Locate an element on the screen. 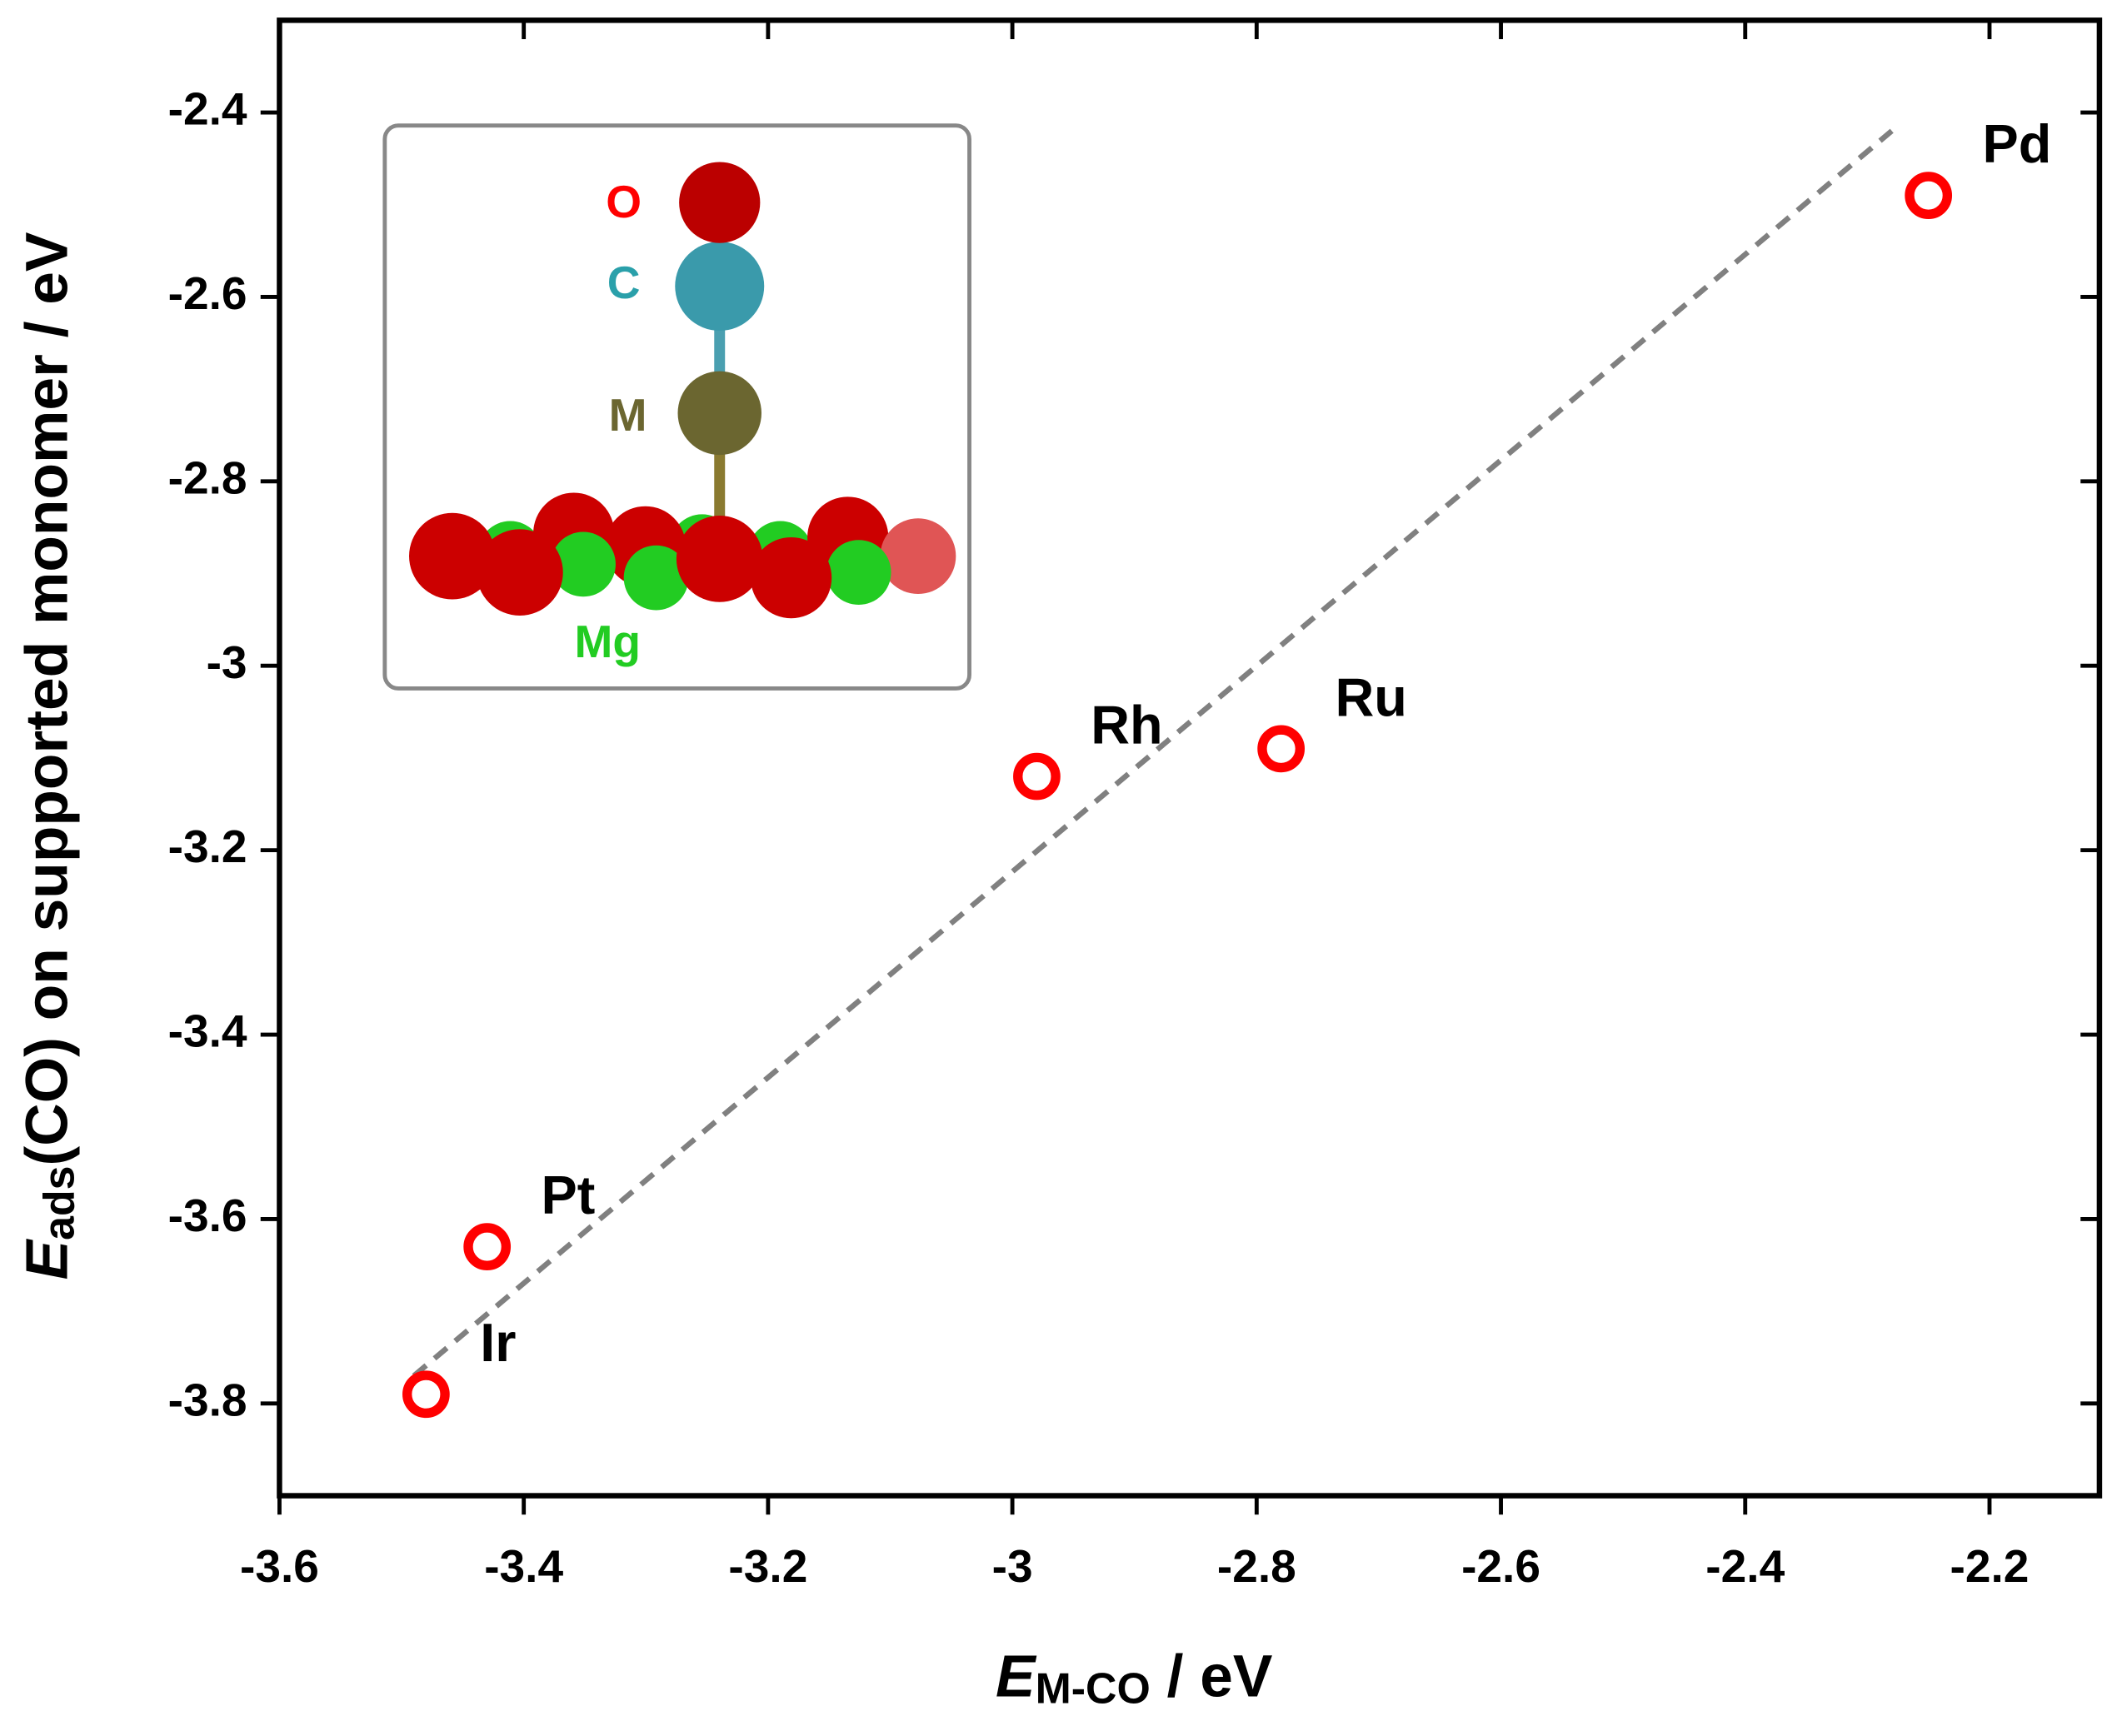  inset: O C M Mg is located at coordinates (676, 407).